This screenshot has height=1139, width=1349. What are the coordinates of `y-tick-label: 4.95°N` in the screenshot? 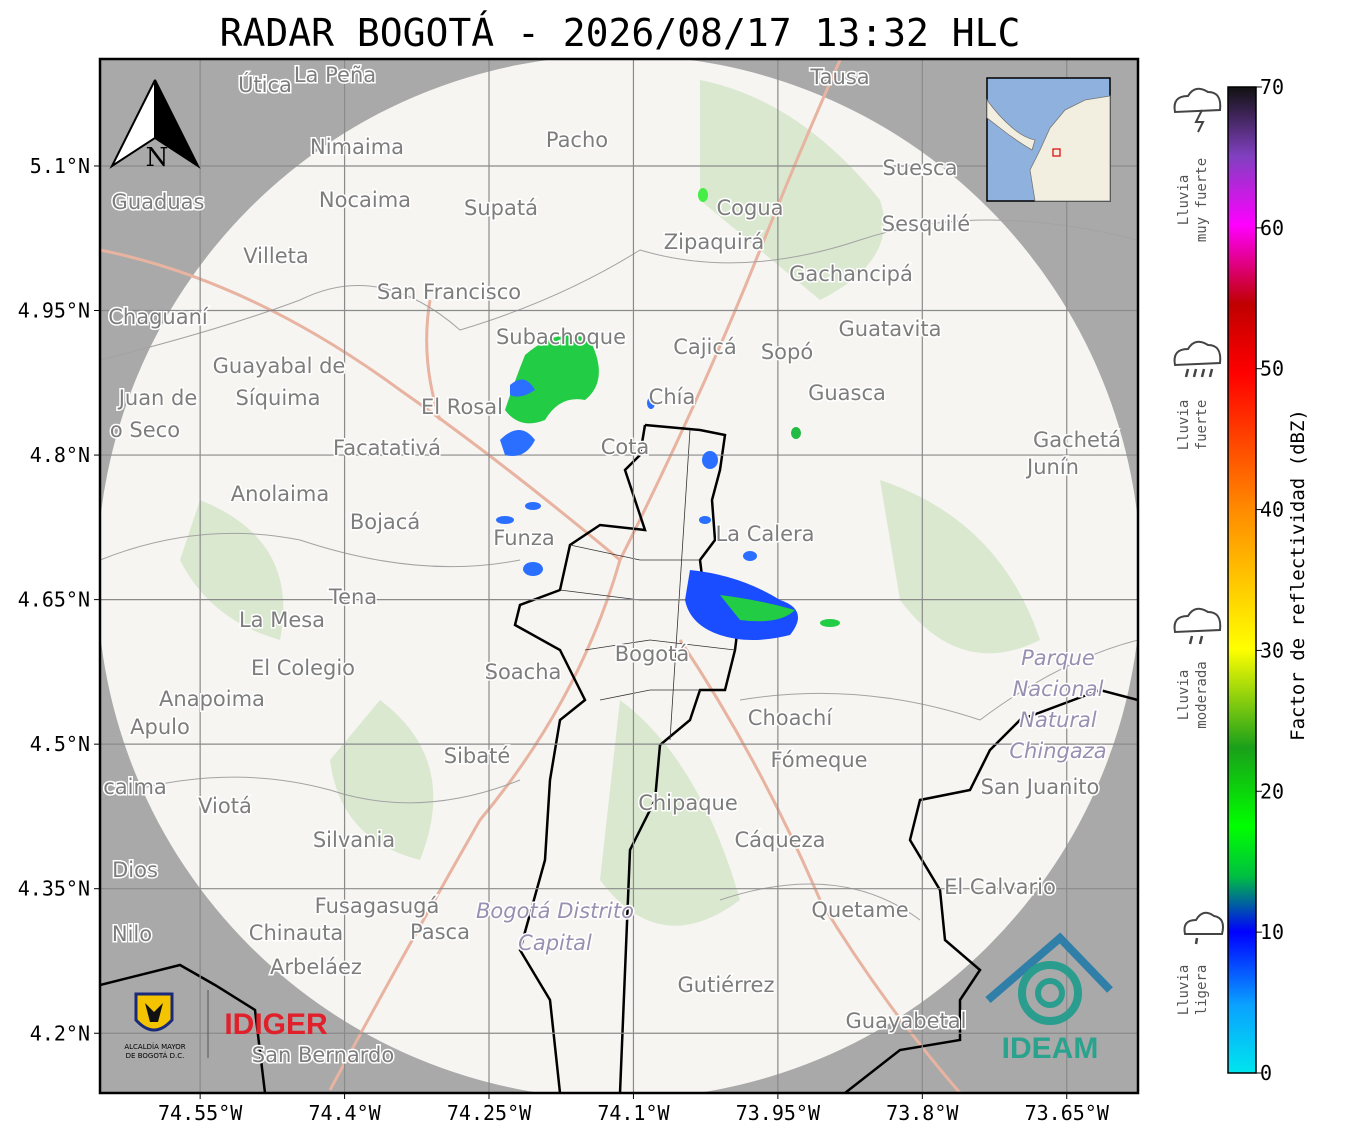 It's located at (54, 311).